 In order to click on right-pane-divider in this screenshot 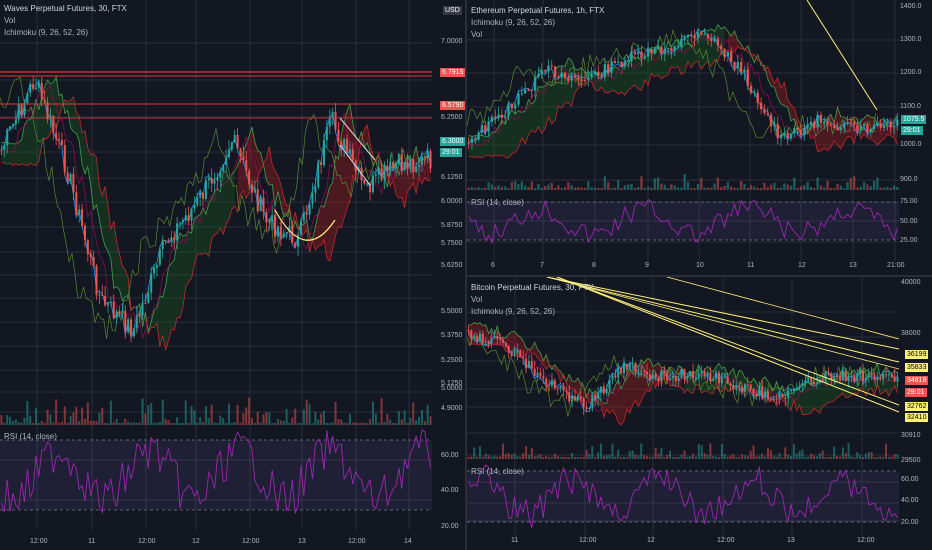, I will do `click(699, 276)`.